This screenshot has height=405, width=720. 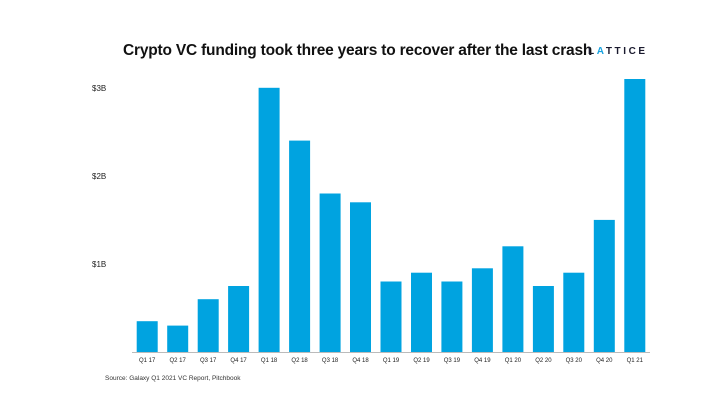 What do you see at coordinates (601, 51) in the screenshot?
I see `logo-accent-letter: A` at bounding box center [601, 51].